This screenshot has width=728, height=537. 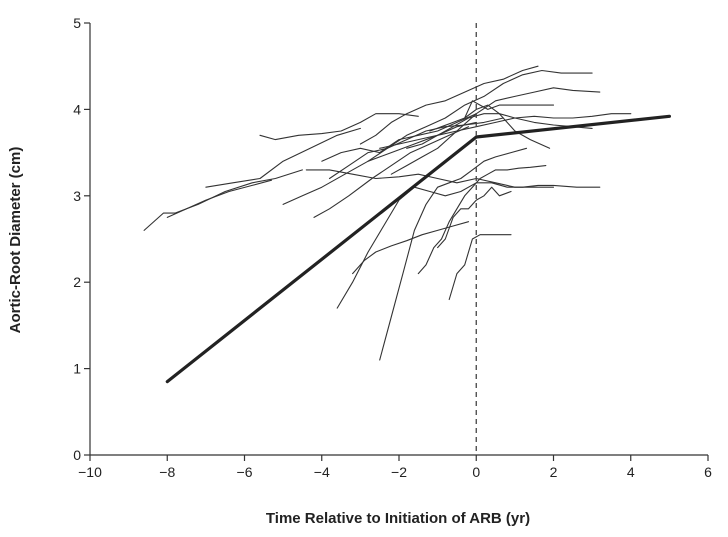 I want to click on x-tick-label: 0, so click(x=476, y=472).